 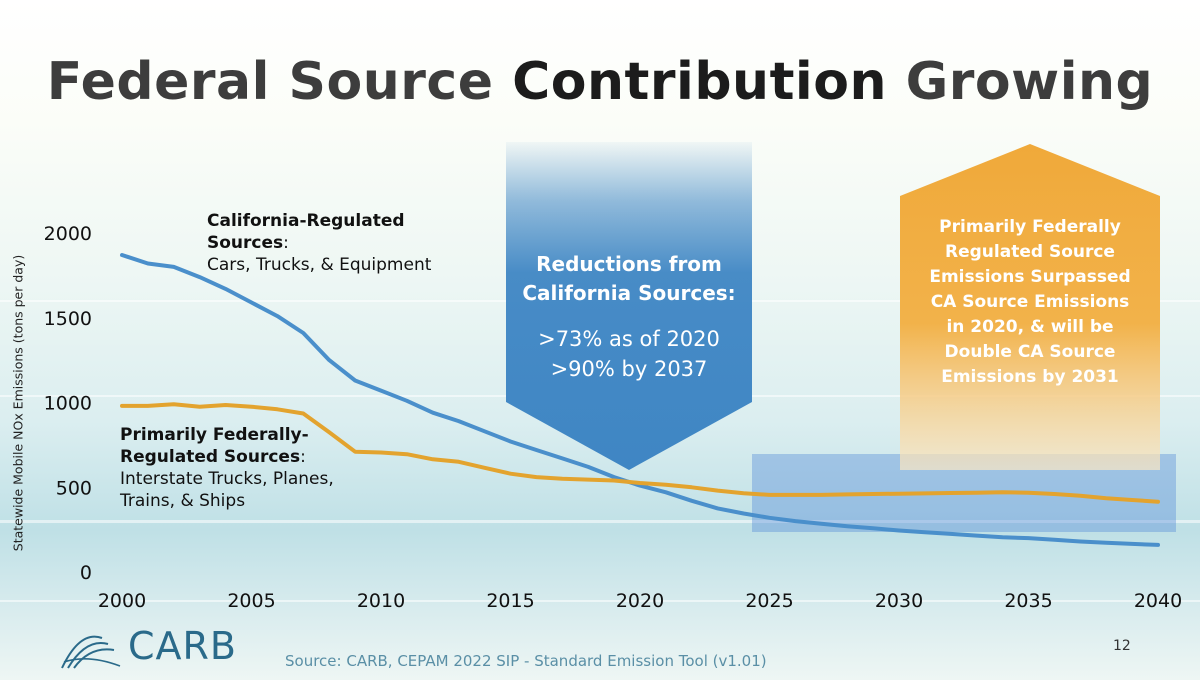 I want to click on orange-callout-line: in 2020, & will be, so click(x=1030, y=327).